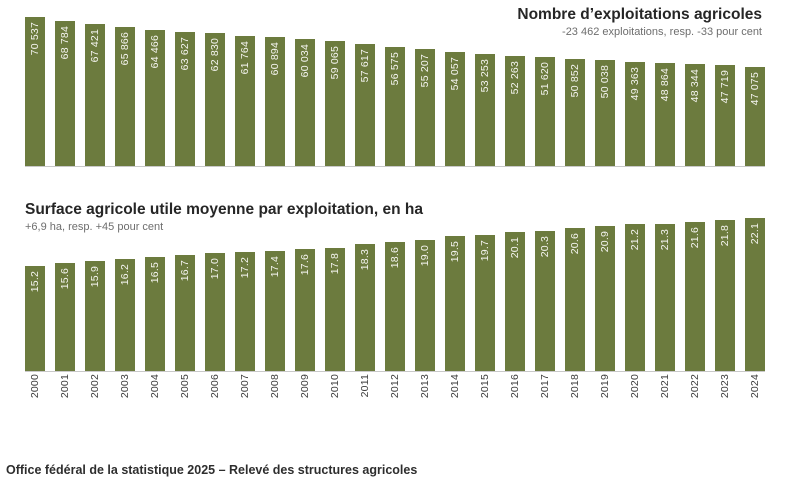 The height and width of the screenshot is (483, 792). I want to click on bar: 53 253, so click(485, 109).